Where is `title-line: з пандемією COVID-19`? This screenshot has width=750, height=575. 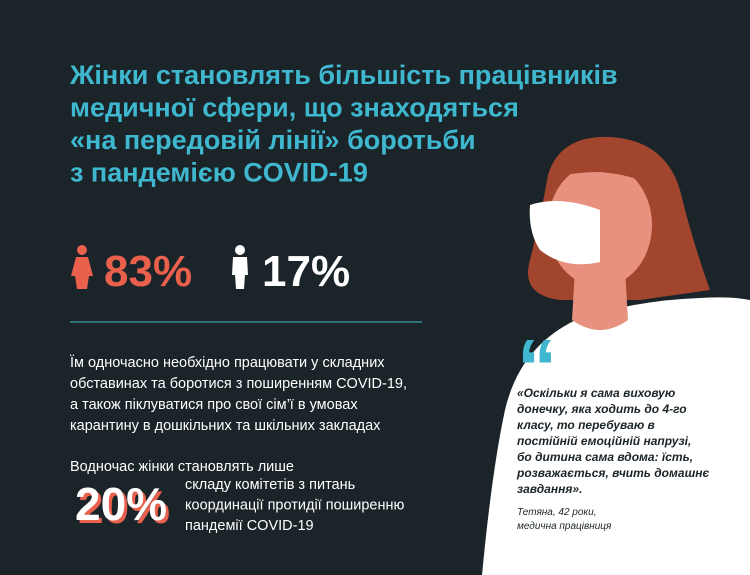
title-line: з пандемією COVID-19 is located at coordinates (219, 173).